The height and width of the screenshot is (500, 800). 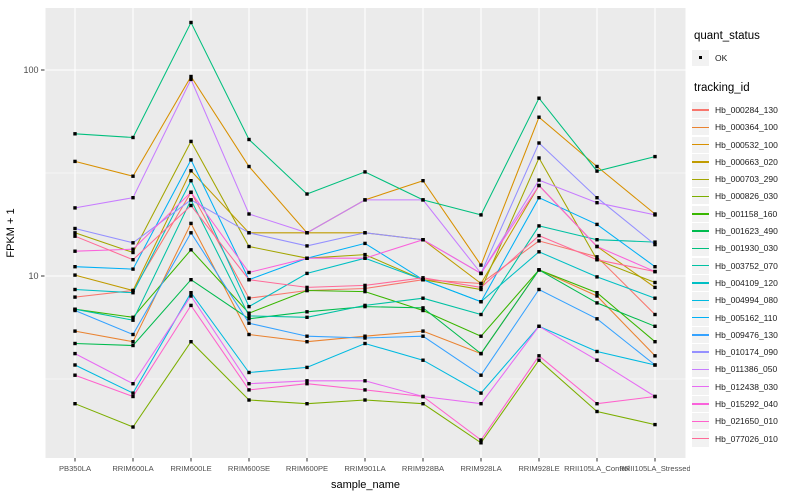 What do you see at coordinates (745, 109) in the screenshot?
I see `tracking-id-key-Hb_000284_130: Hb_000284_130` at bounding box center [745, 109].